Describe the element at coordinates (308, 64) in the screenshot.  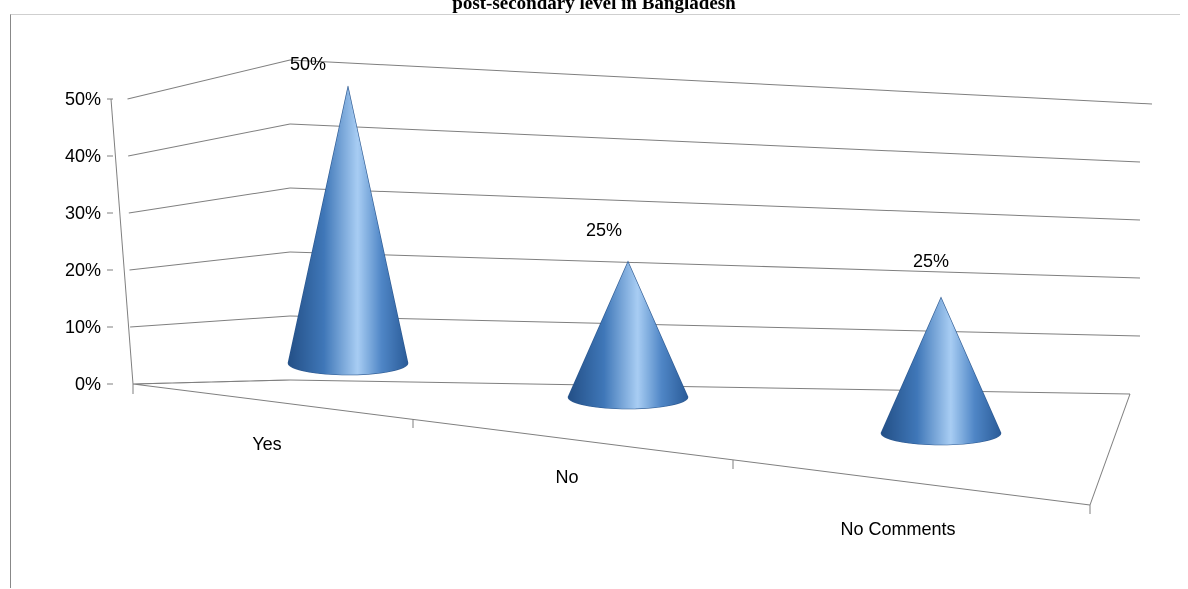
I see `data-label: 50%` at that location.